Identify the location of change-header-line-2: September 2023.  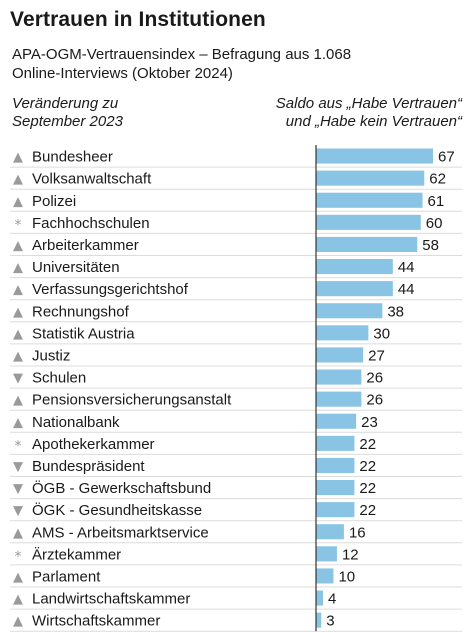
(67, 121).